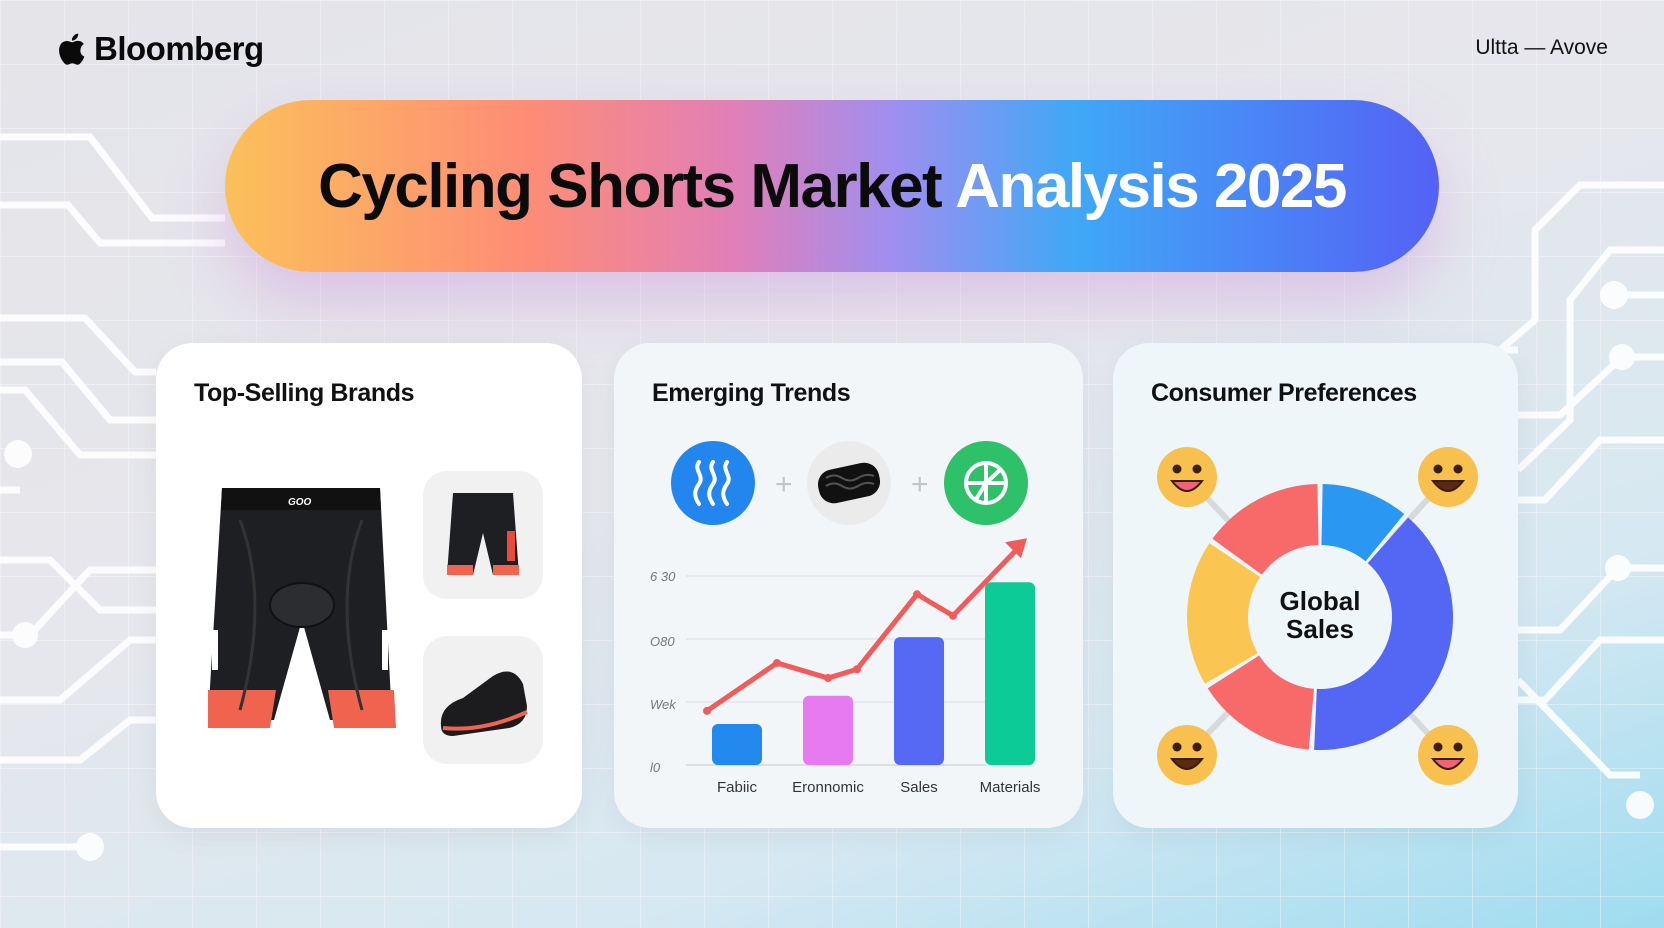 This screenshot has width=1664, height=928. What do you see at coordinates (1320, 601) in the screenshot?
I see `center-label-line1: Global` at bounding box center [1320, 601].